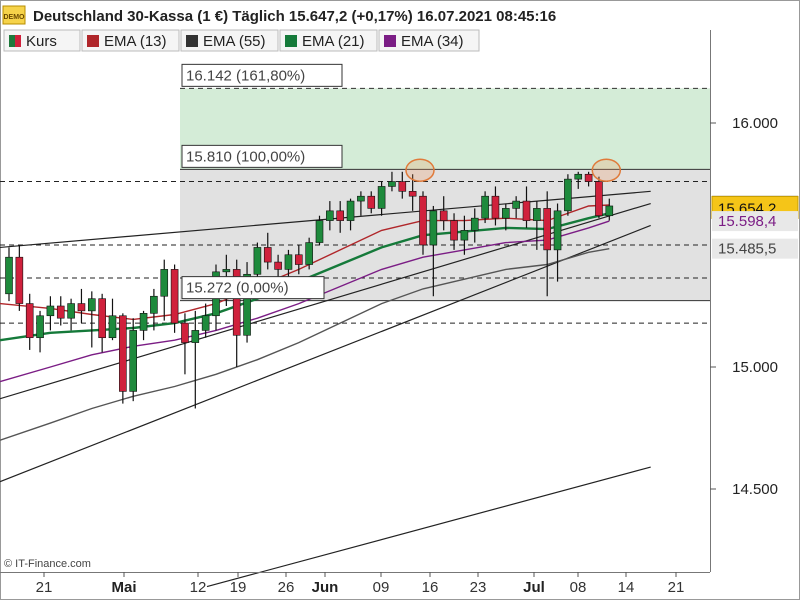 This screenshot has height=600, width=800. What do you see at coordinates (755, 123) in the screenshot?
I see `y-tick-label: 16.000` at bounding box center [755, 123].